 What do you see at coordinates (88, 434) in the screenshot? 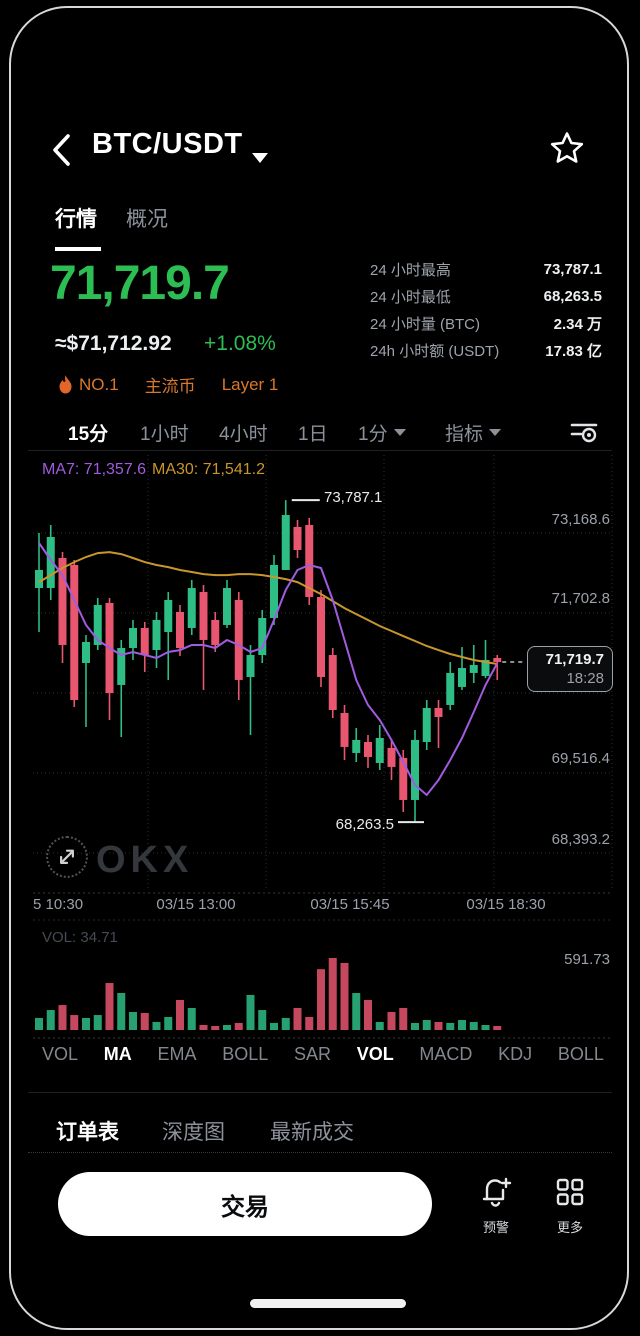
I see `timeframe-15m: 15分` at bounding box center [88, 434].